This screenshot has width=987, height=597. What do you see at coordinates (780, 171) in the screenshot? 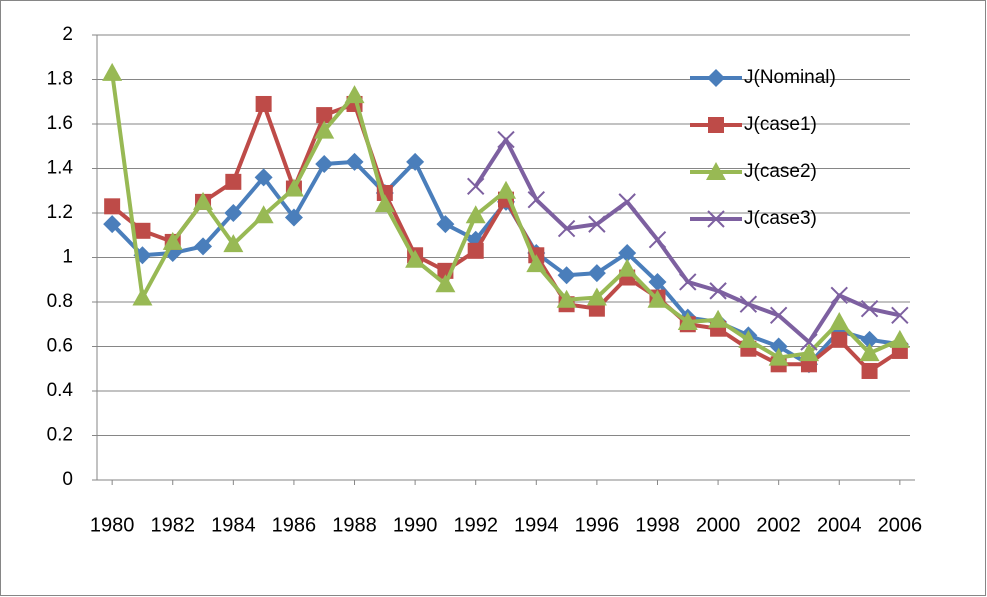
I see `legend-label: J(case2)` at bounding box center [780, 171].